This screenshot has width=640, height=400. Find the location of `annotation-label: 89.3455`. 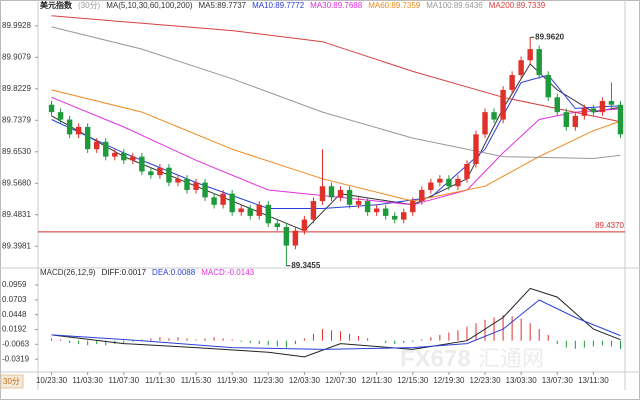

annotation-label: 89.3455 is located at coordinates (305, 265).